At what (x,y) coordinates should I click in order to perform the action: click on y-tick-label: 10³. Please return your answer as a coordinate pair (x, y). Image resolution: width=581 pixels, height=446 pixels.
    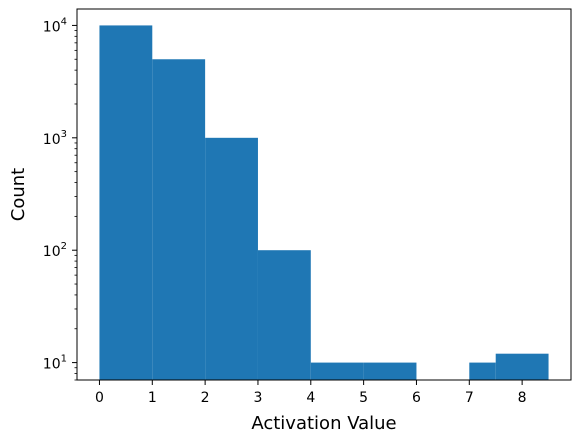
    Looking at the image, I should click on (55, 138).